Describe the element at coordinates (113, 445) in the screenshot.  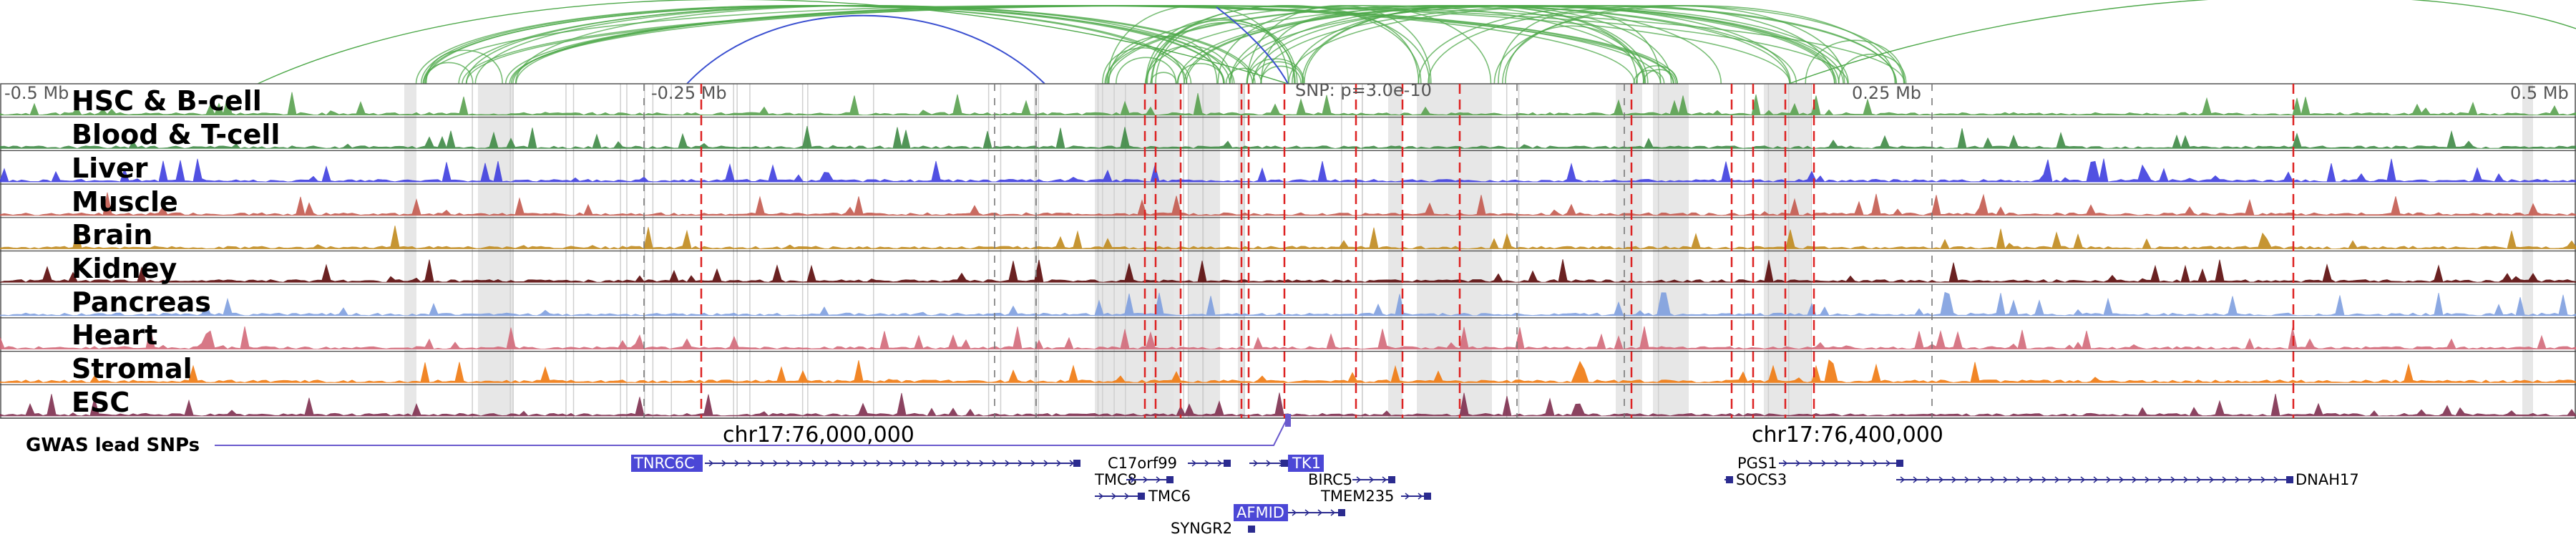
I see `gwas-track-label: GWAS lead SNPs` at that location.